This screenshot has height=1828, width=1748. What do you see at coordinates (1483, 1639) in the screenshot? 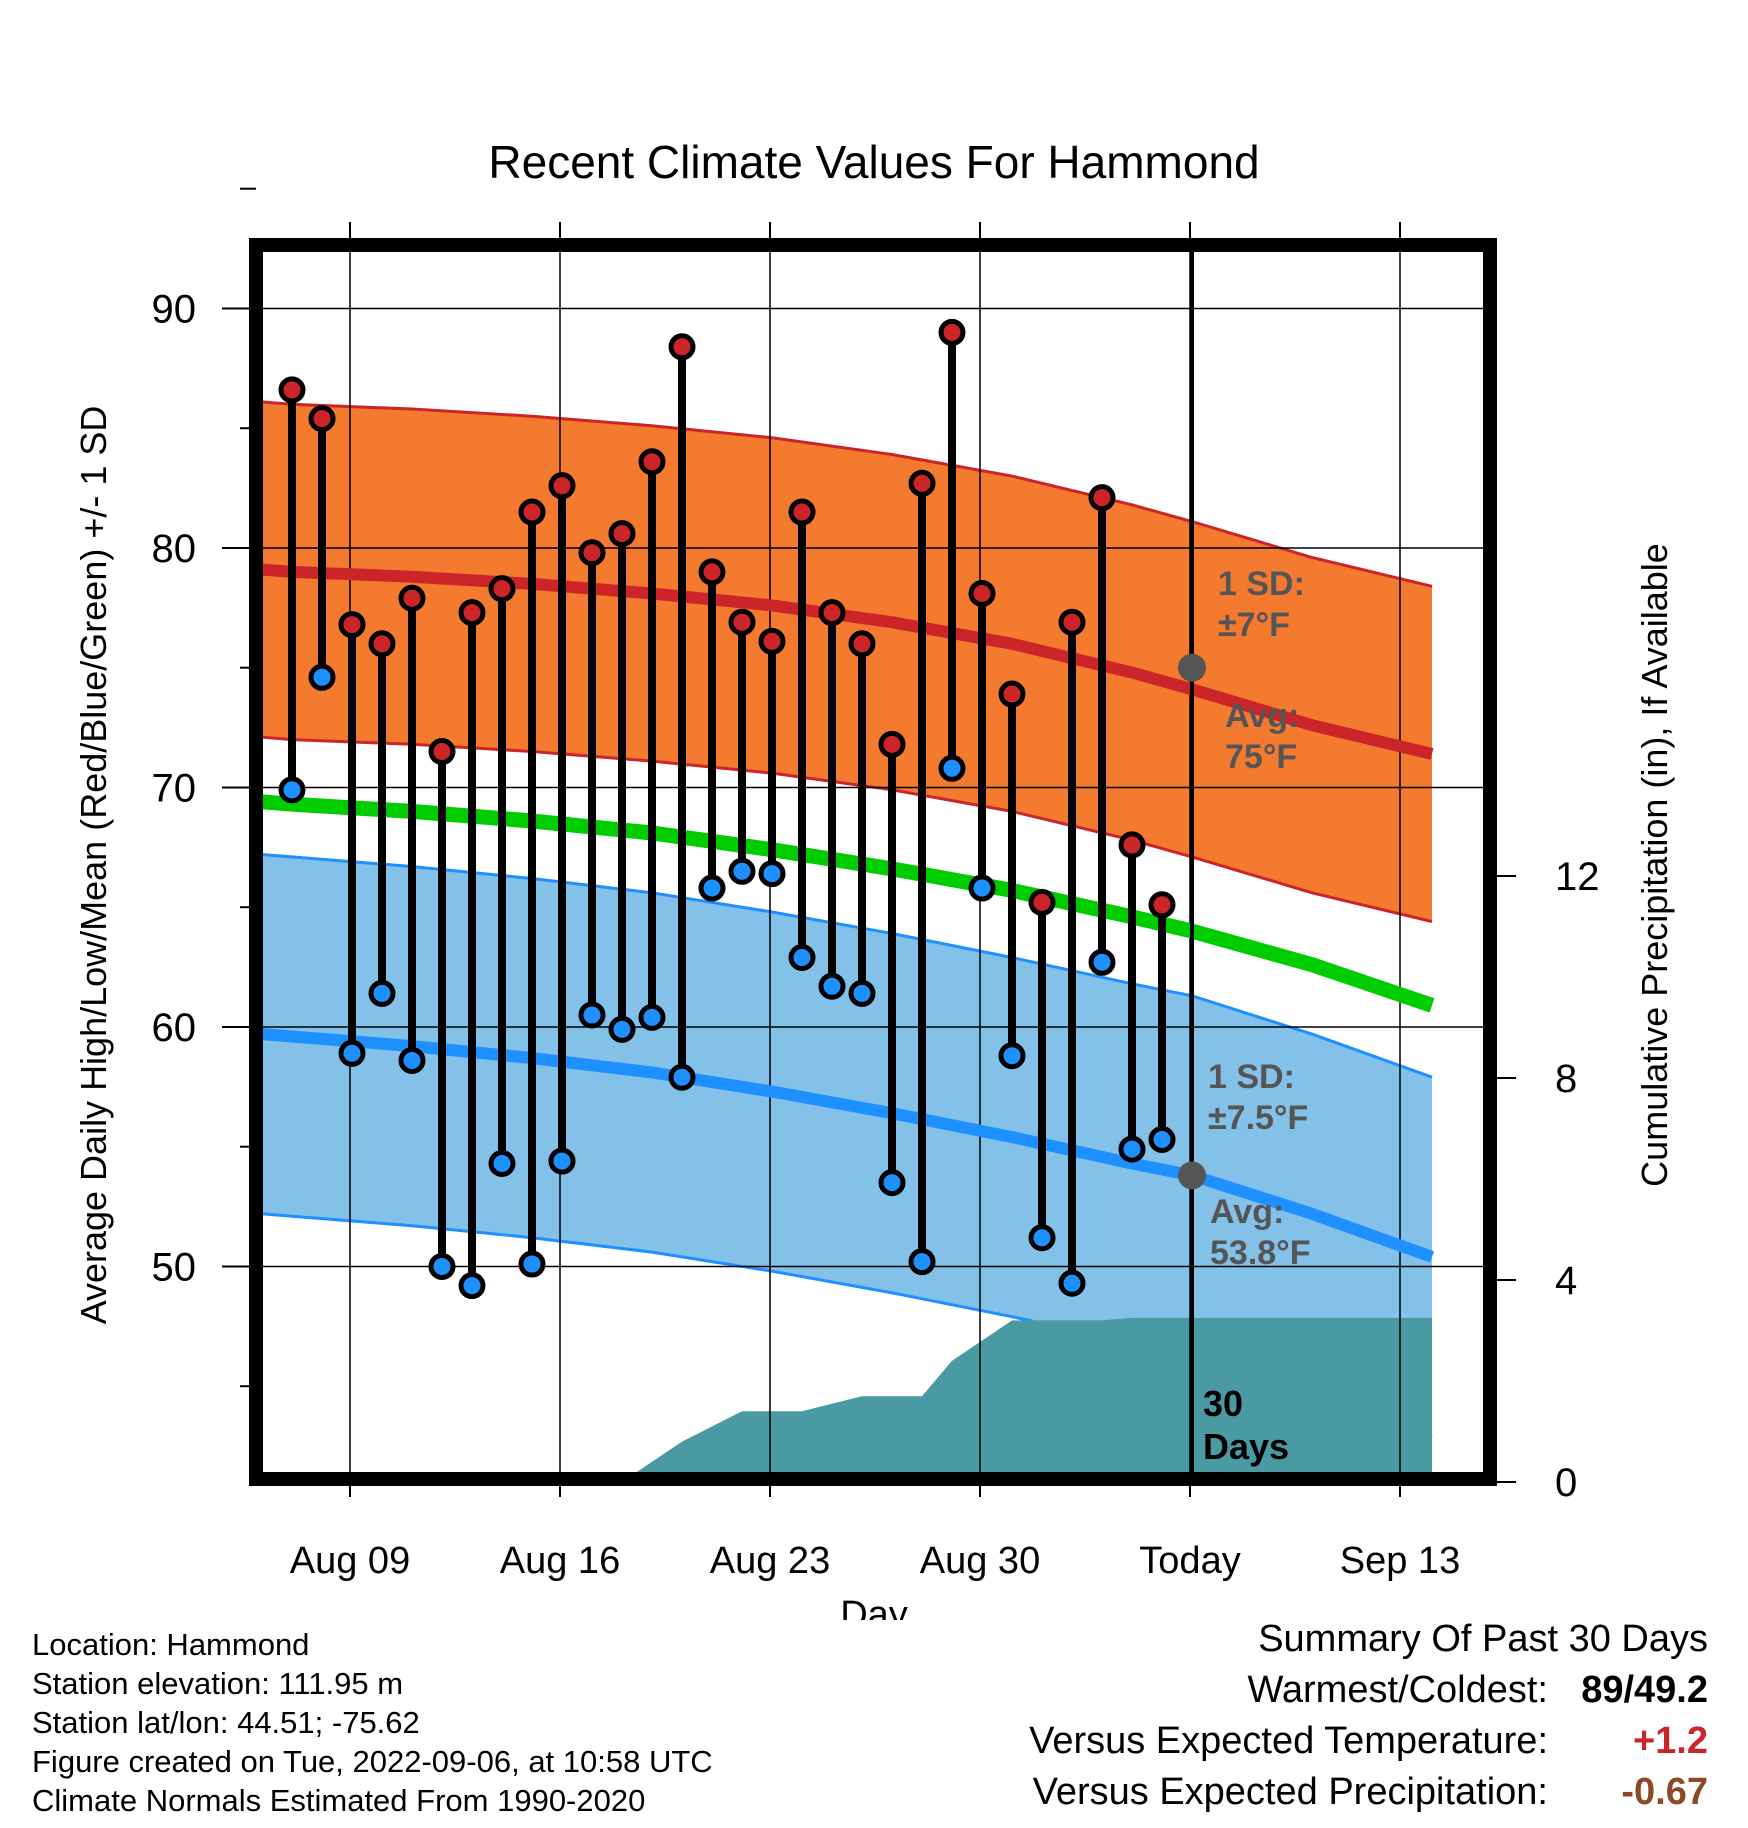
I see `summary-title-text: Summary Of Past 30 Days` at bounding box center [1483, 1639].